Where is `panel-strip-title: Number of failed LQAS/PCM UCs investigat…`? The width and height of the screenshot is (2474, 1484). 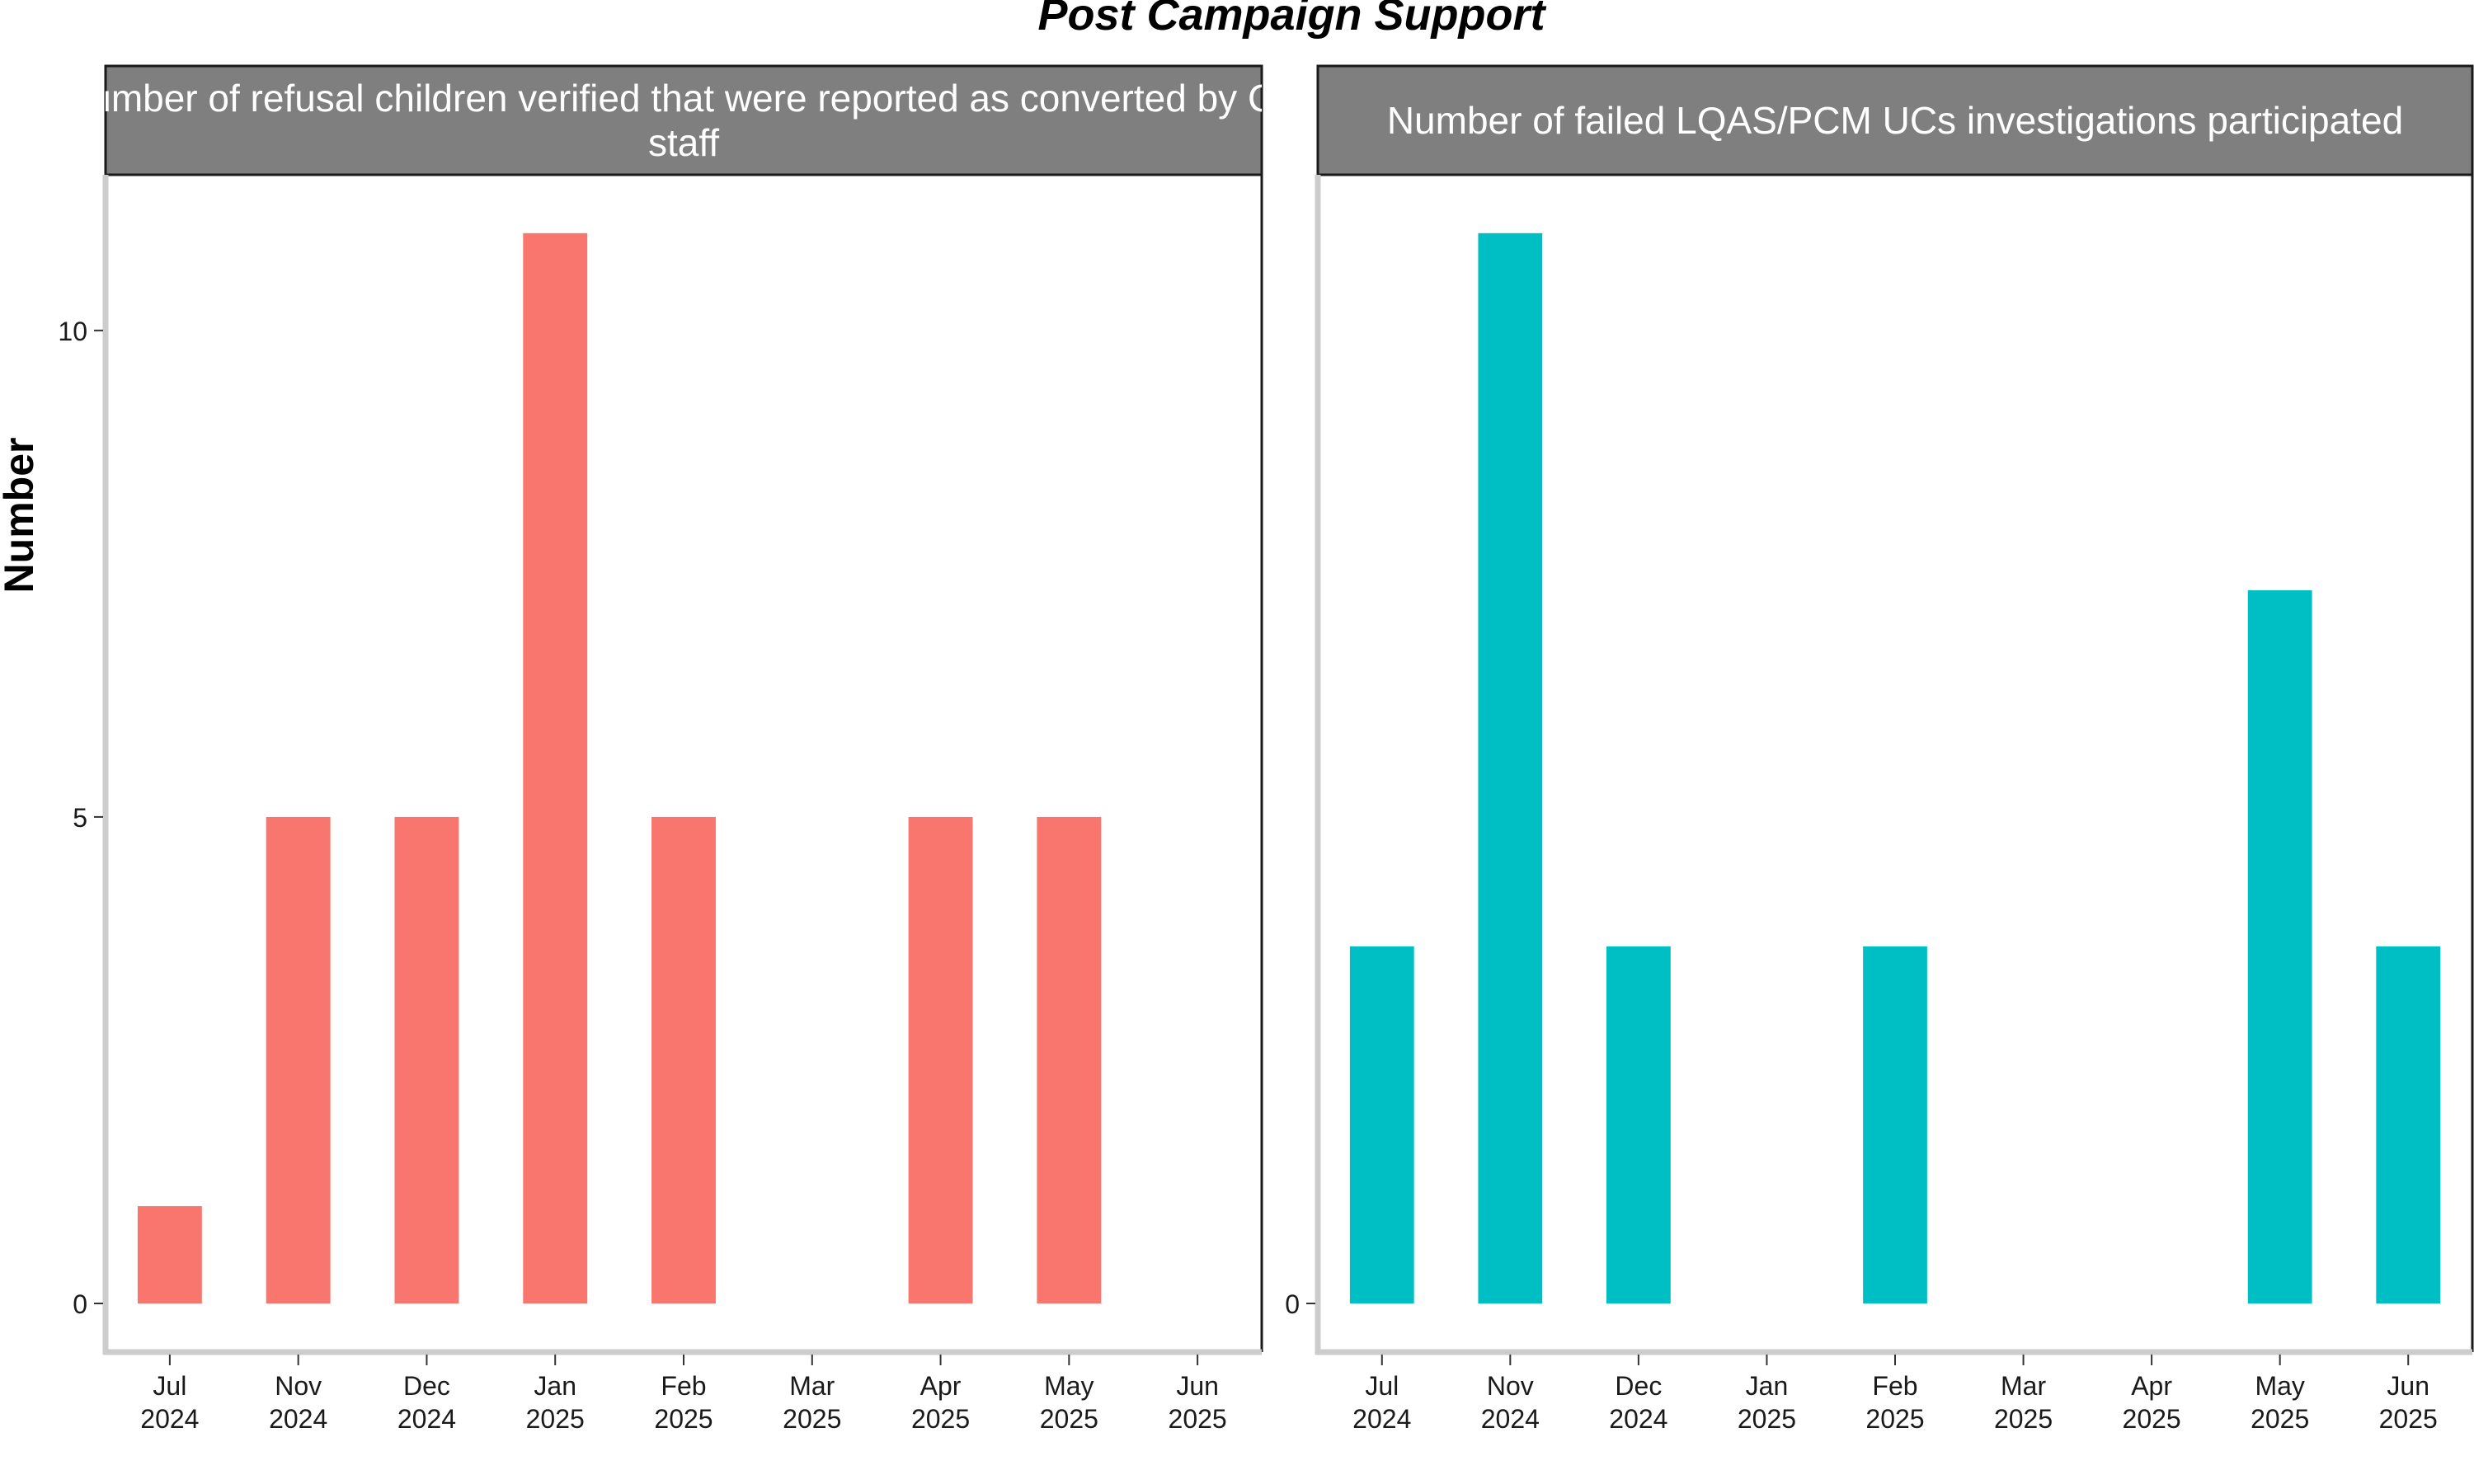 panel-strip-title: Number of failed LQAS/PCM UCs investigat… is located at coordinates (1895, 120).